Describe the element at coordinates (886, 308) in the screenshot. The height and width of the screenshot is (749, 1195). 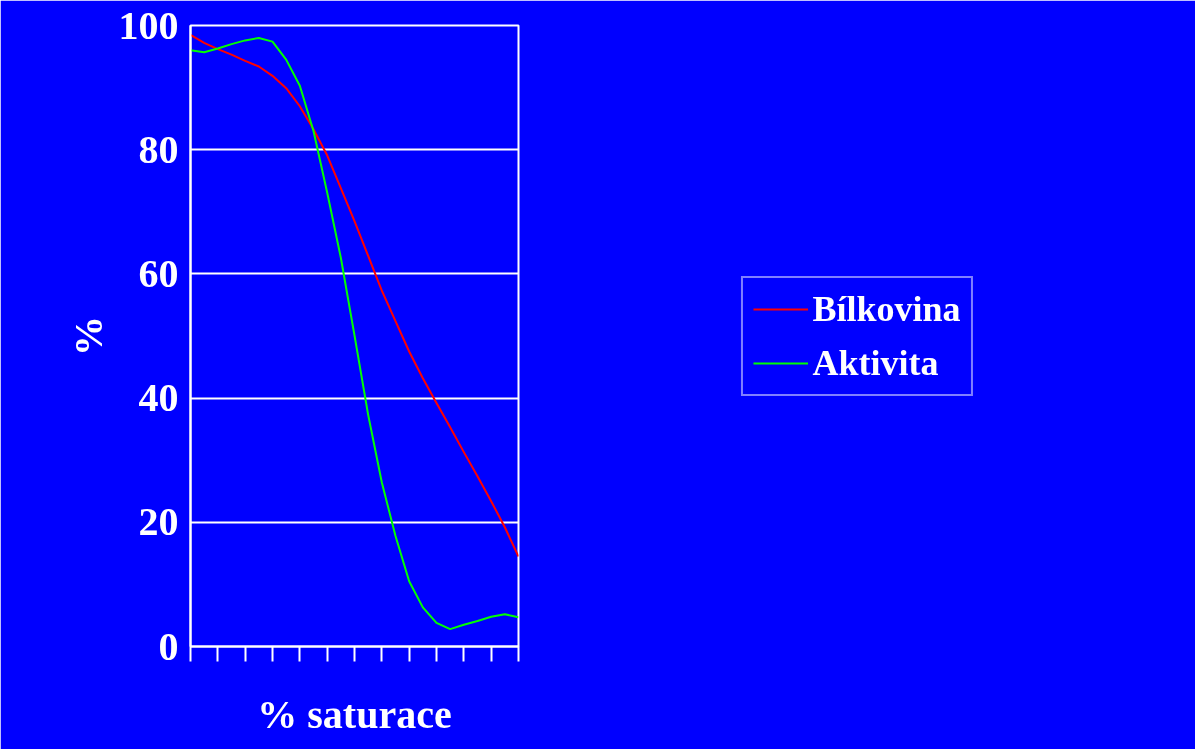
I see `legend-label: Bílkovina` at that location.